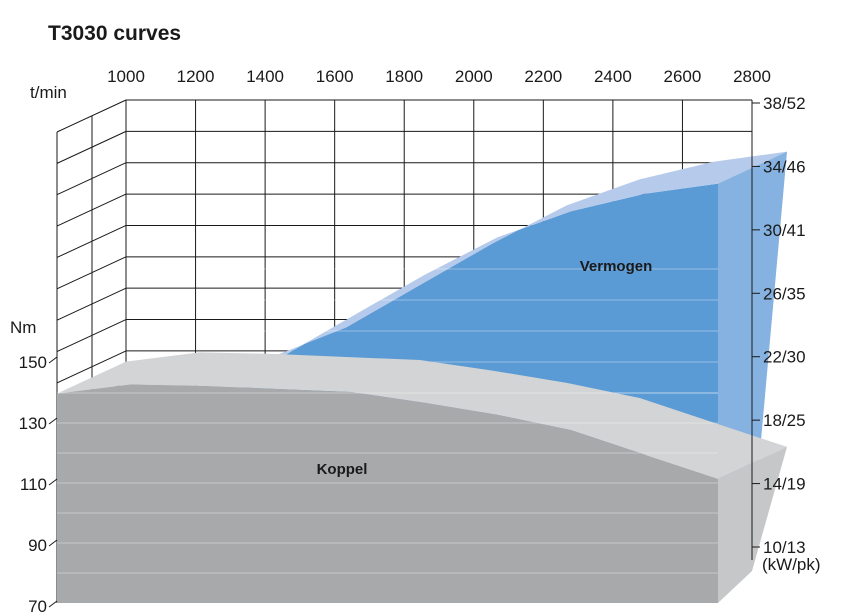 The width and height of the screenshot is (841, 614). Describe the element at coordinates (37, 545) in the screenshot. I see `left-tick-90: 90` at that location.